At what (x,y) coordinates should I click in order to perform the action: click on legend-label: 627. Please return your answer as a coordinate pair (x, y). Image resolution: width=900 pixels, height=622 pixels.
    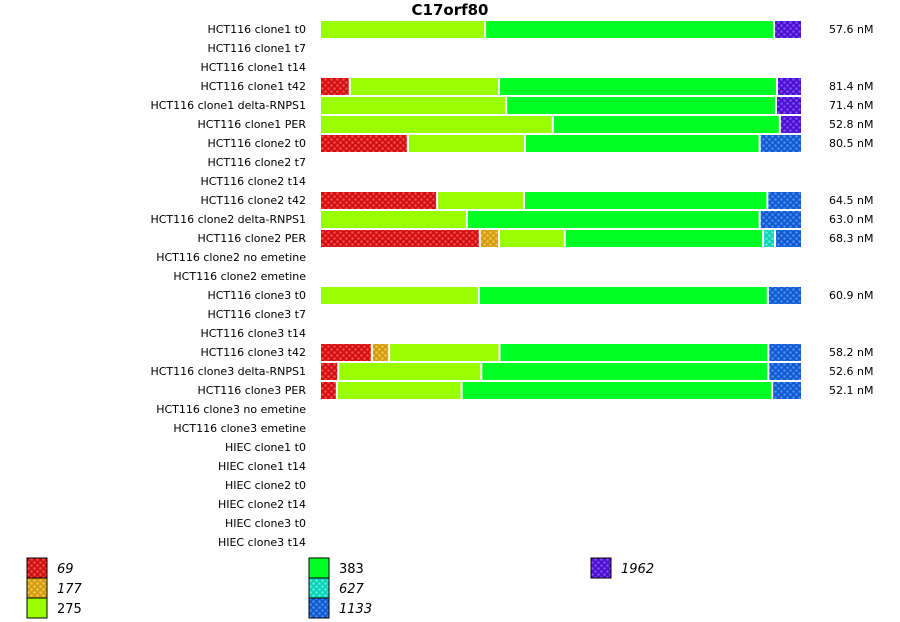
    Looking at the image, I should click on (352, 589).